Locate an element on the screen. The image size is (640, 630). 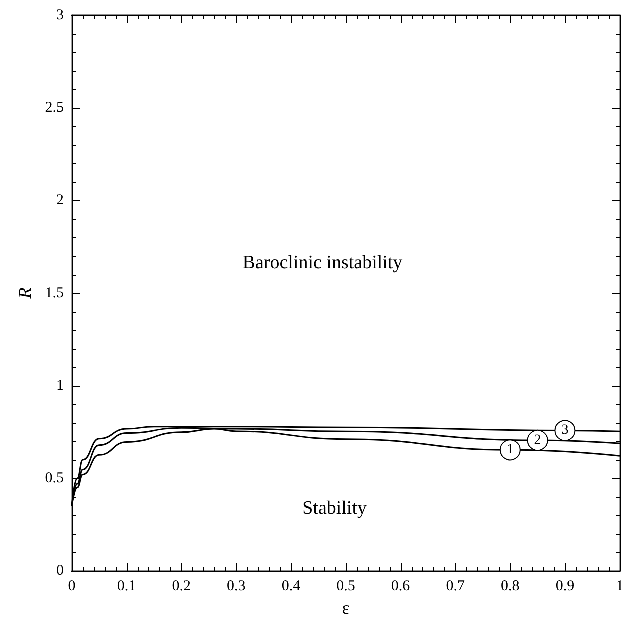
x-tick-label: 1 is located at coordinates (620, 586).